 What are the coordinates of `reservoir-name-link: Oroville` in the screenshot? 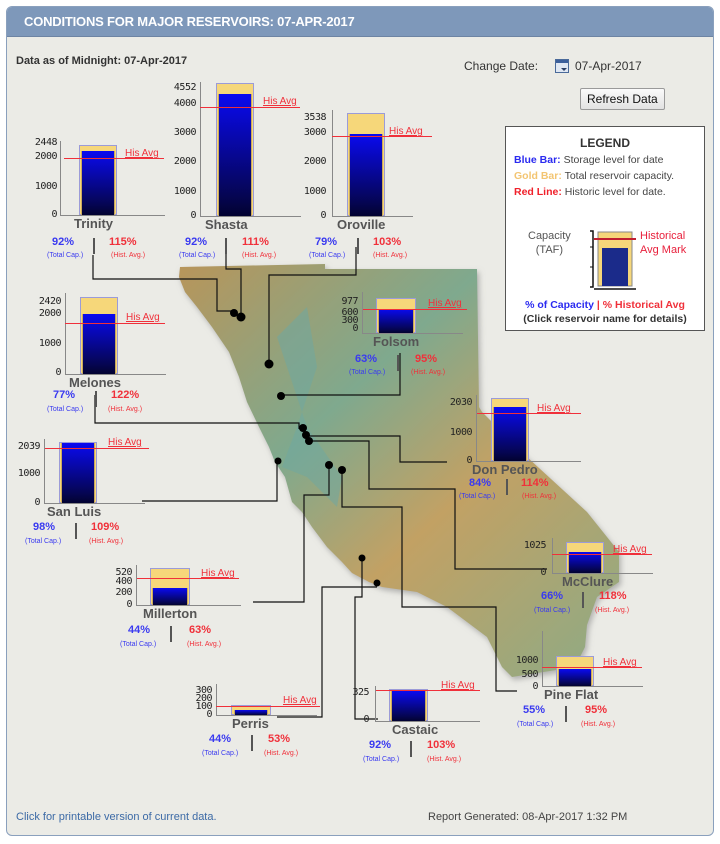 It's located at (361, 224).